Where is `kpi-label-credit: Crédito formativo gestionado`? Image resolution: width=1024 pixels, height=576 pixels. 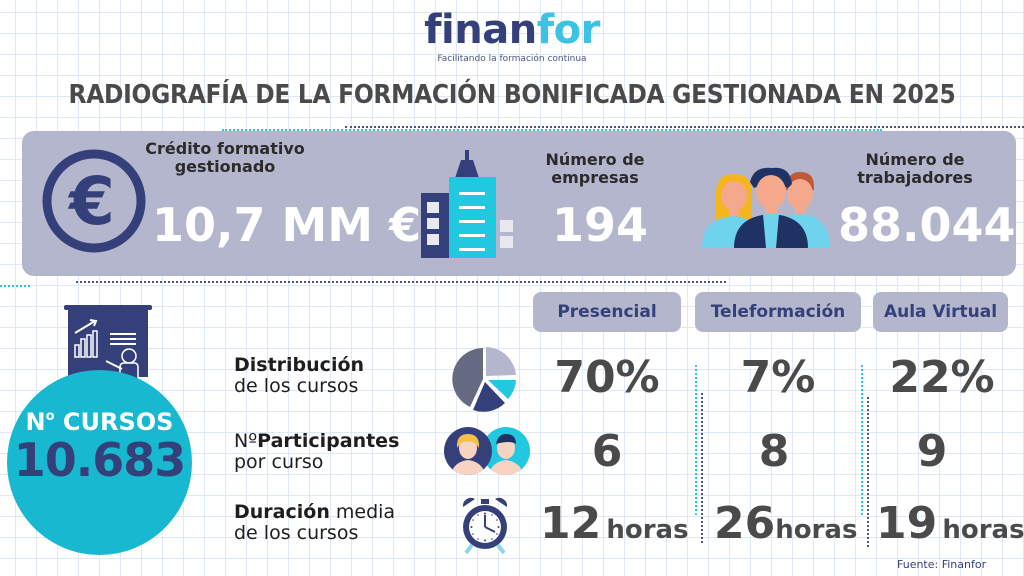
kpi-label-credit: Crédito formativo gestionado is located at coordinates (225, 157).